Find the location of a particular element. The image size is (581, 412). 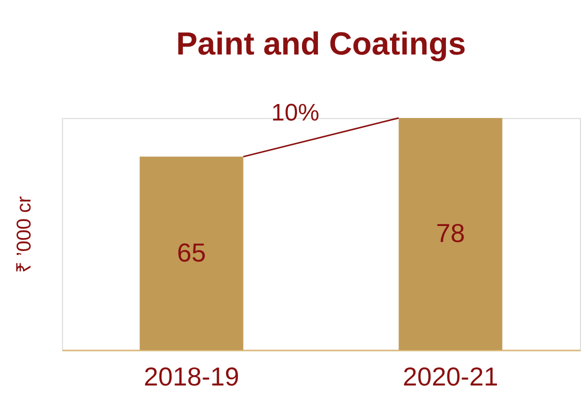

data-label: 65 is located at coordinates (191, 252).